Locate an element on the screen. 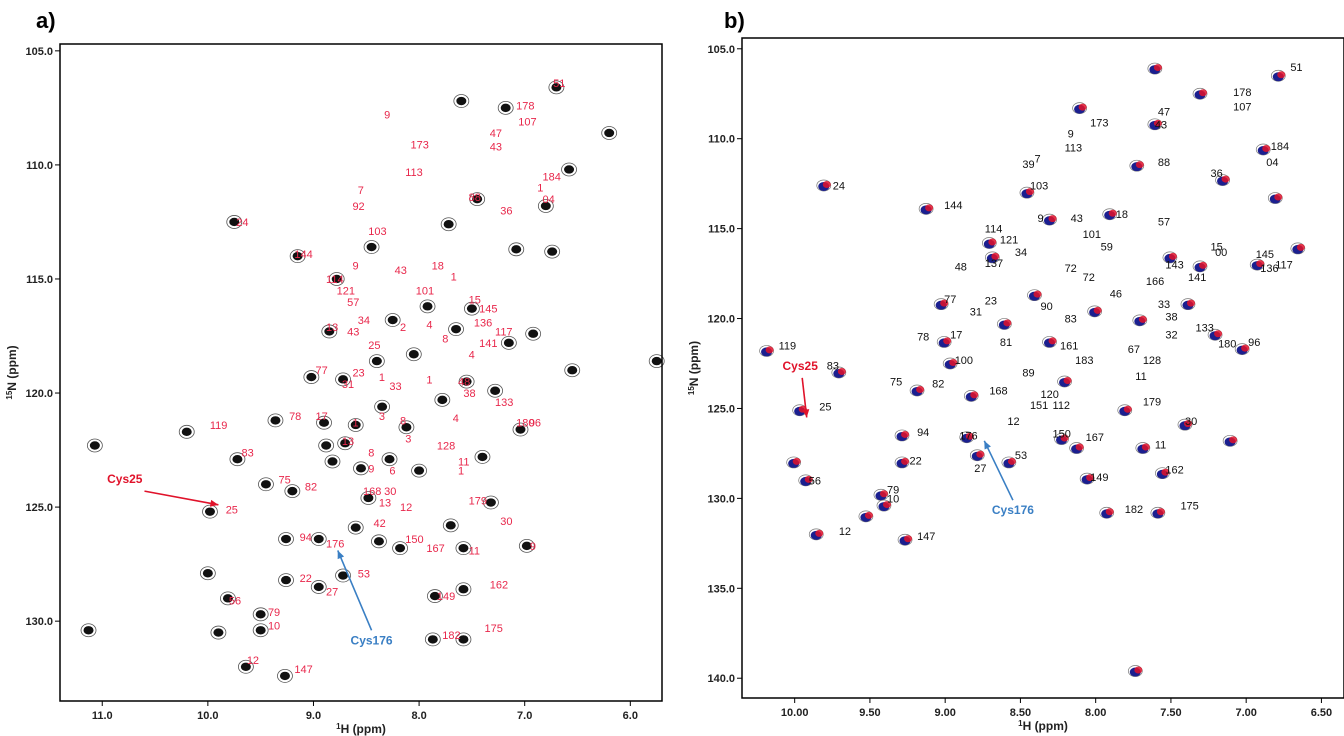 This screenshot has height=736, width=1344. peak-label: 147 is located at coordinates (926, 537).